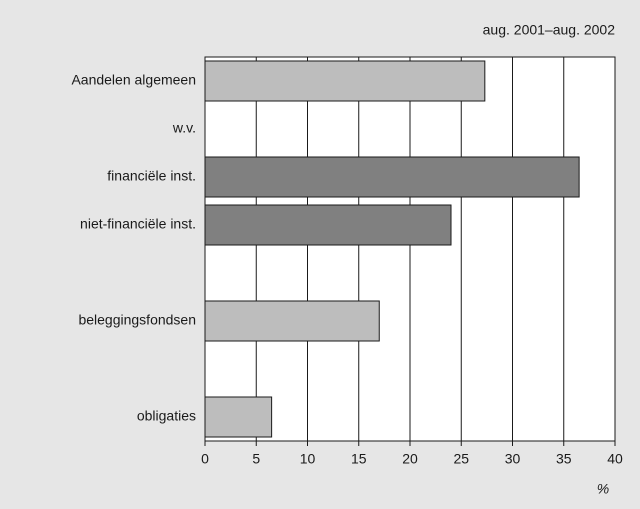  Describe the element at coordinates (615, 459) in the screenshot. I see `x-tick-label: 40` at that location.